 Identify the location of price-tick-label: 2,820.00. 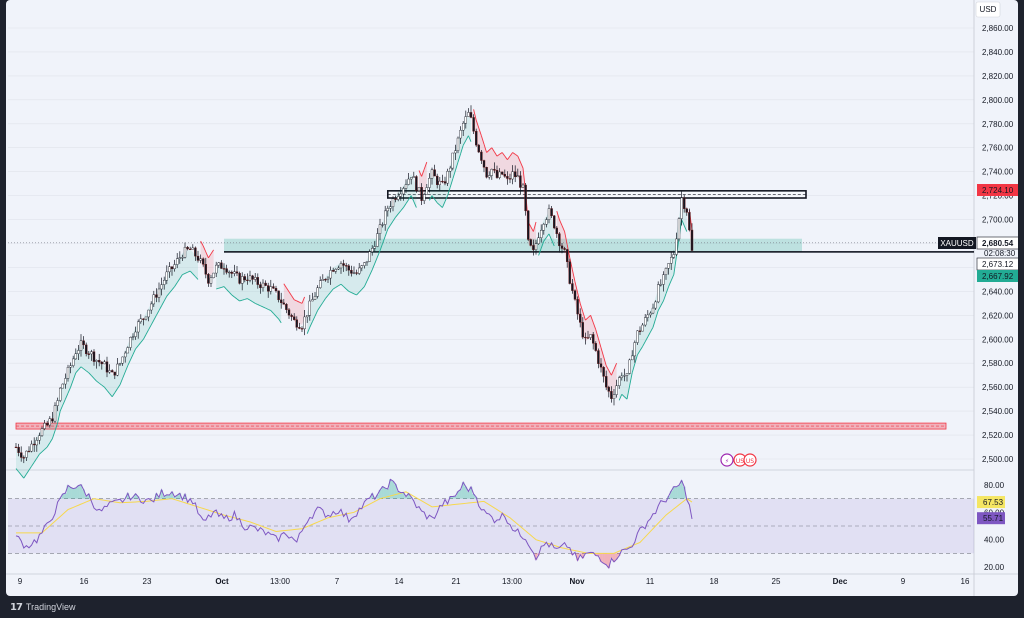
(998, 76).